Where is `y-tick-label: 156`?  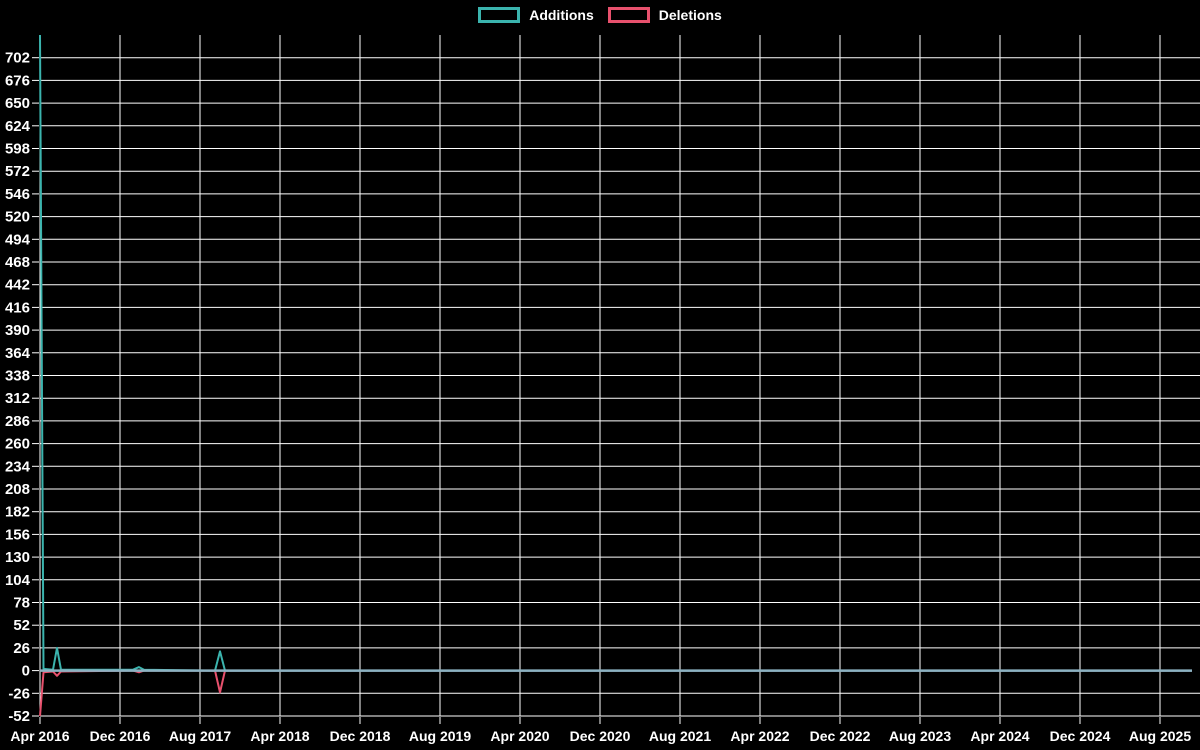
y-tick-label: 156 is located at coordinates (17, 534).